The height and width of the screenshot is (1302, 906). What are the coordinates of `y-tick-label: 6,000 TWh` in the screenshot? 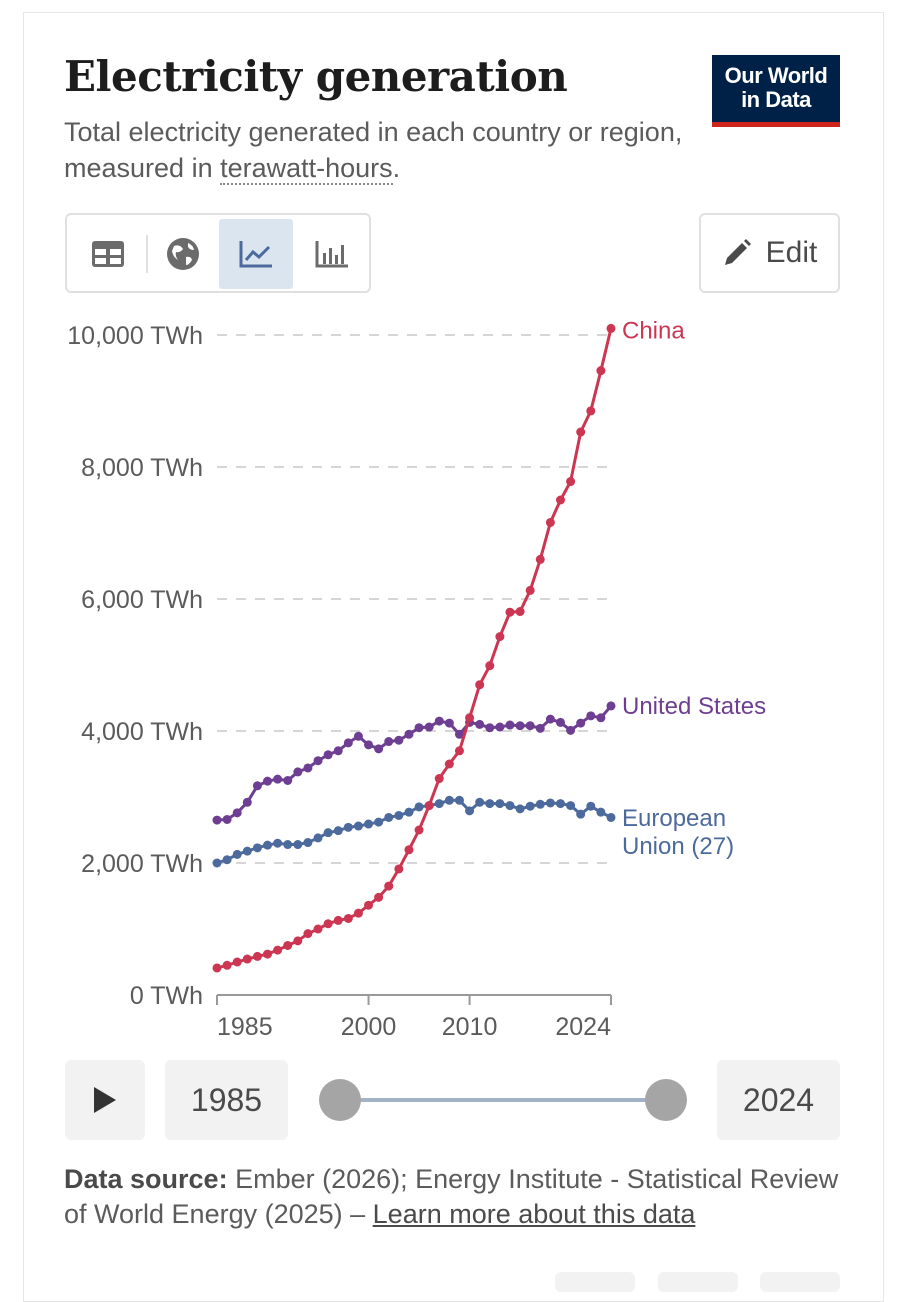 It's located at (142, 600).